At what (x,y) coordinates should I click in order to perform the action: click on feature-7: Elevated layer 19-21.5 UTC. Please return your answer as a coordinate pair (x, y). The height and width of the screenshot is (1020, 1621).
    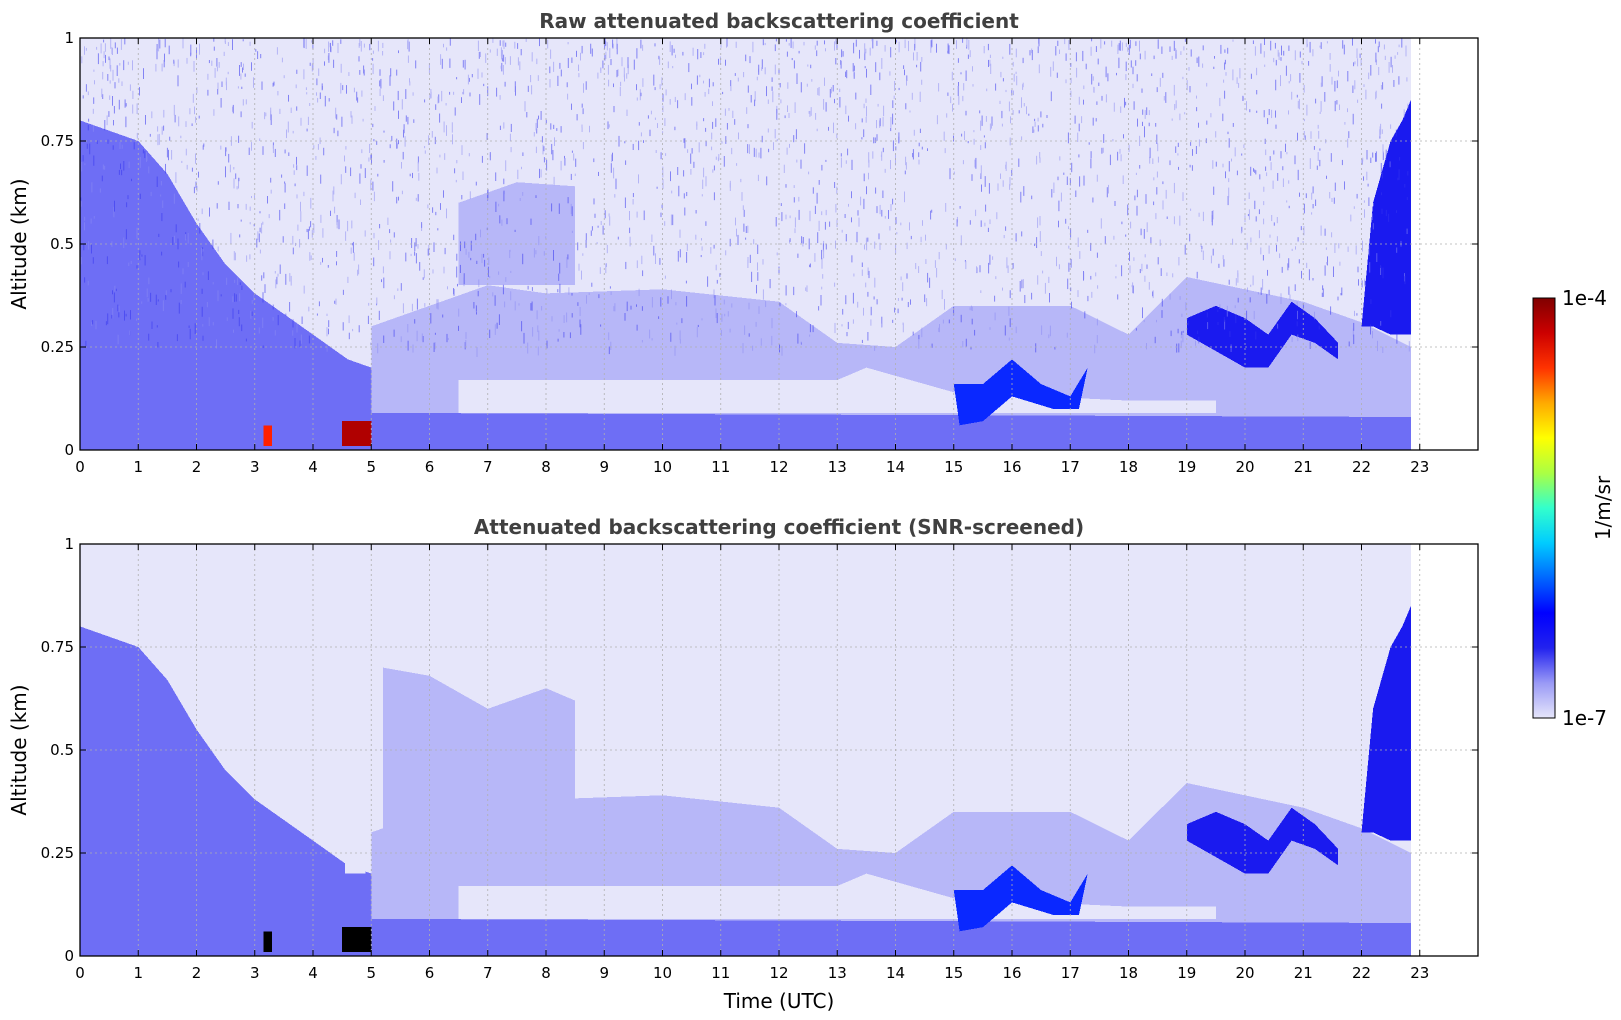
    Looking at the image, I should click on (1262, 840).